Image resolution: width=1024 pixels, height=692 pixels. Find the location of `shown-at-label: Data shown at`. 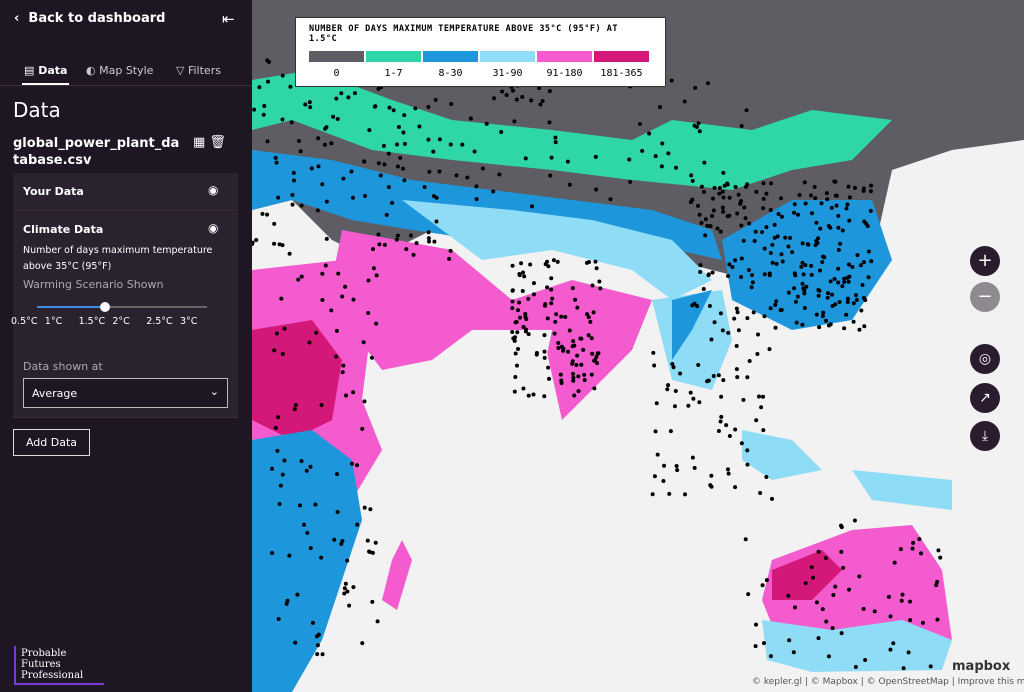

shown-at-label: Data shown at is located at coordinates (63, 366).